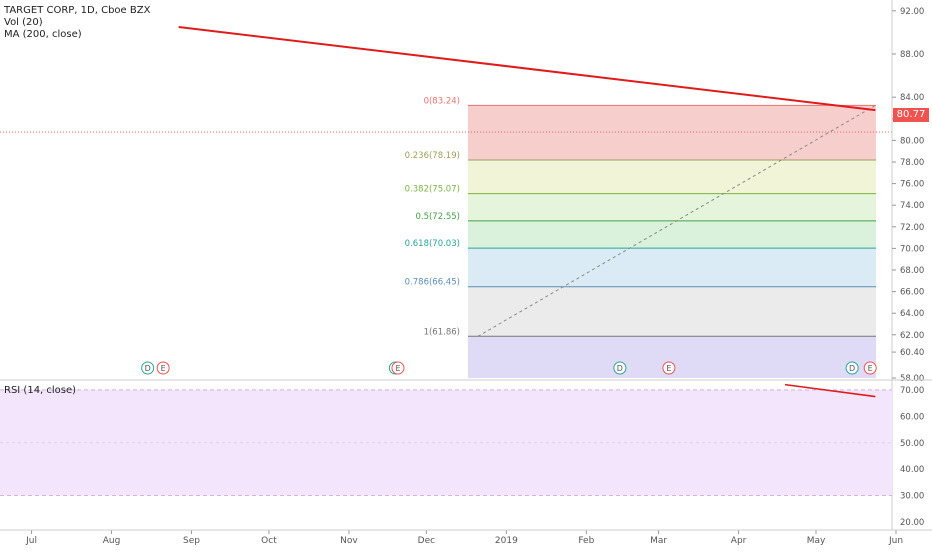 Image resolution: width=932 pixels, height=555 pixels. What do you see at coordinates (506, 541) in the screenshot?
I see `time-axis-label: 2019` at bounding box center [506, 541].